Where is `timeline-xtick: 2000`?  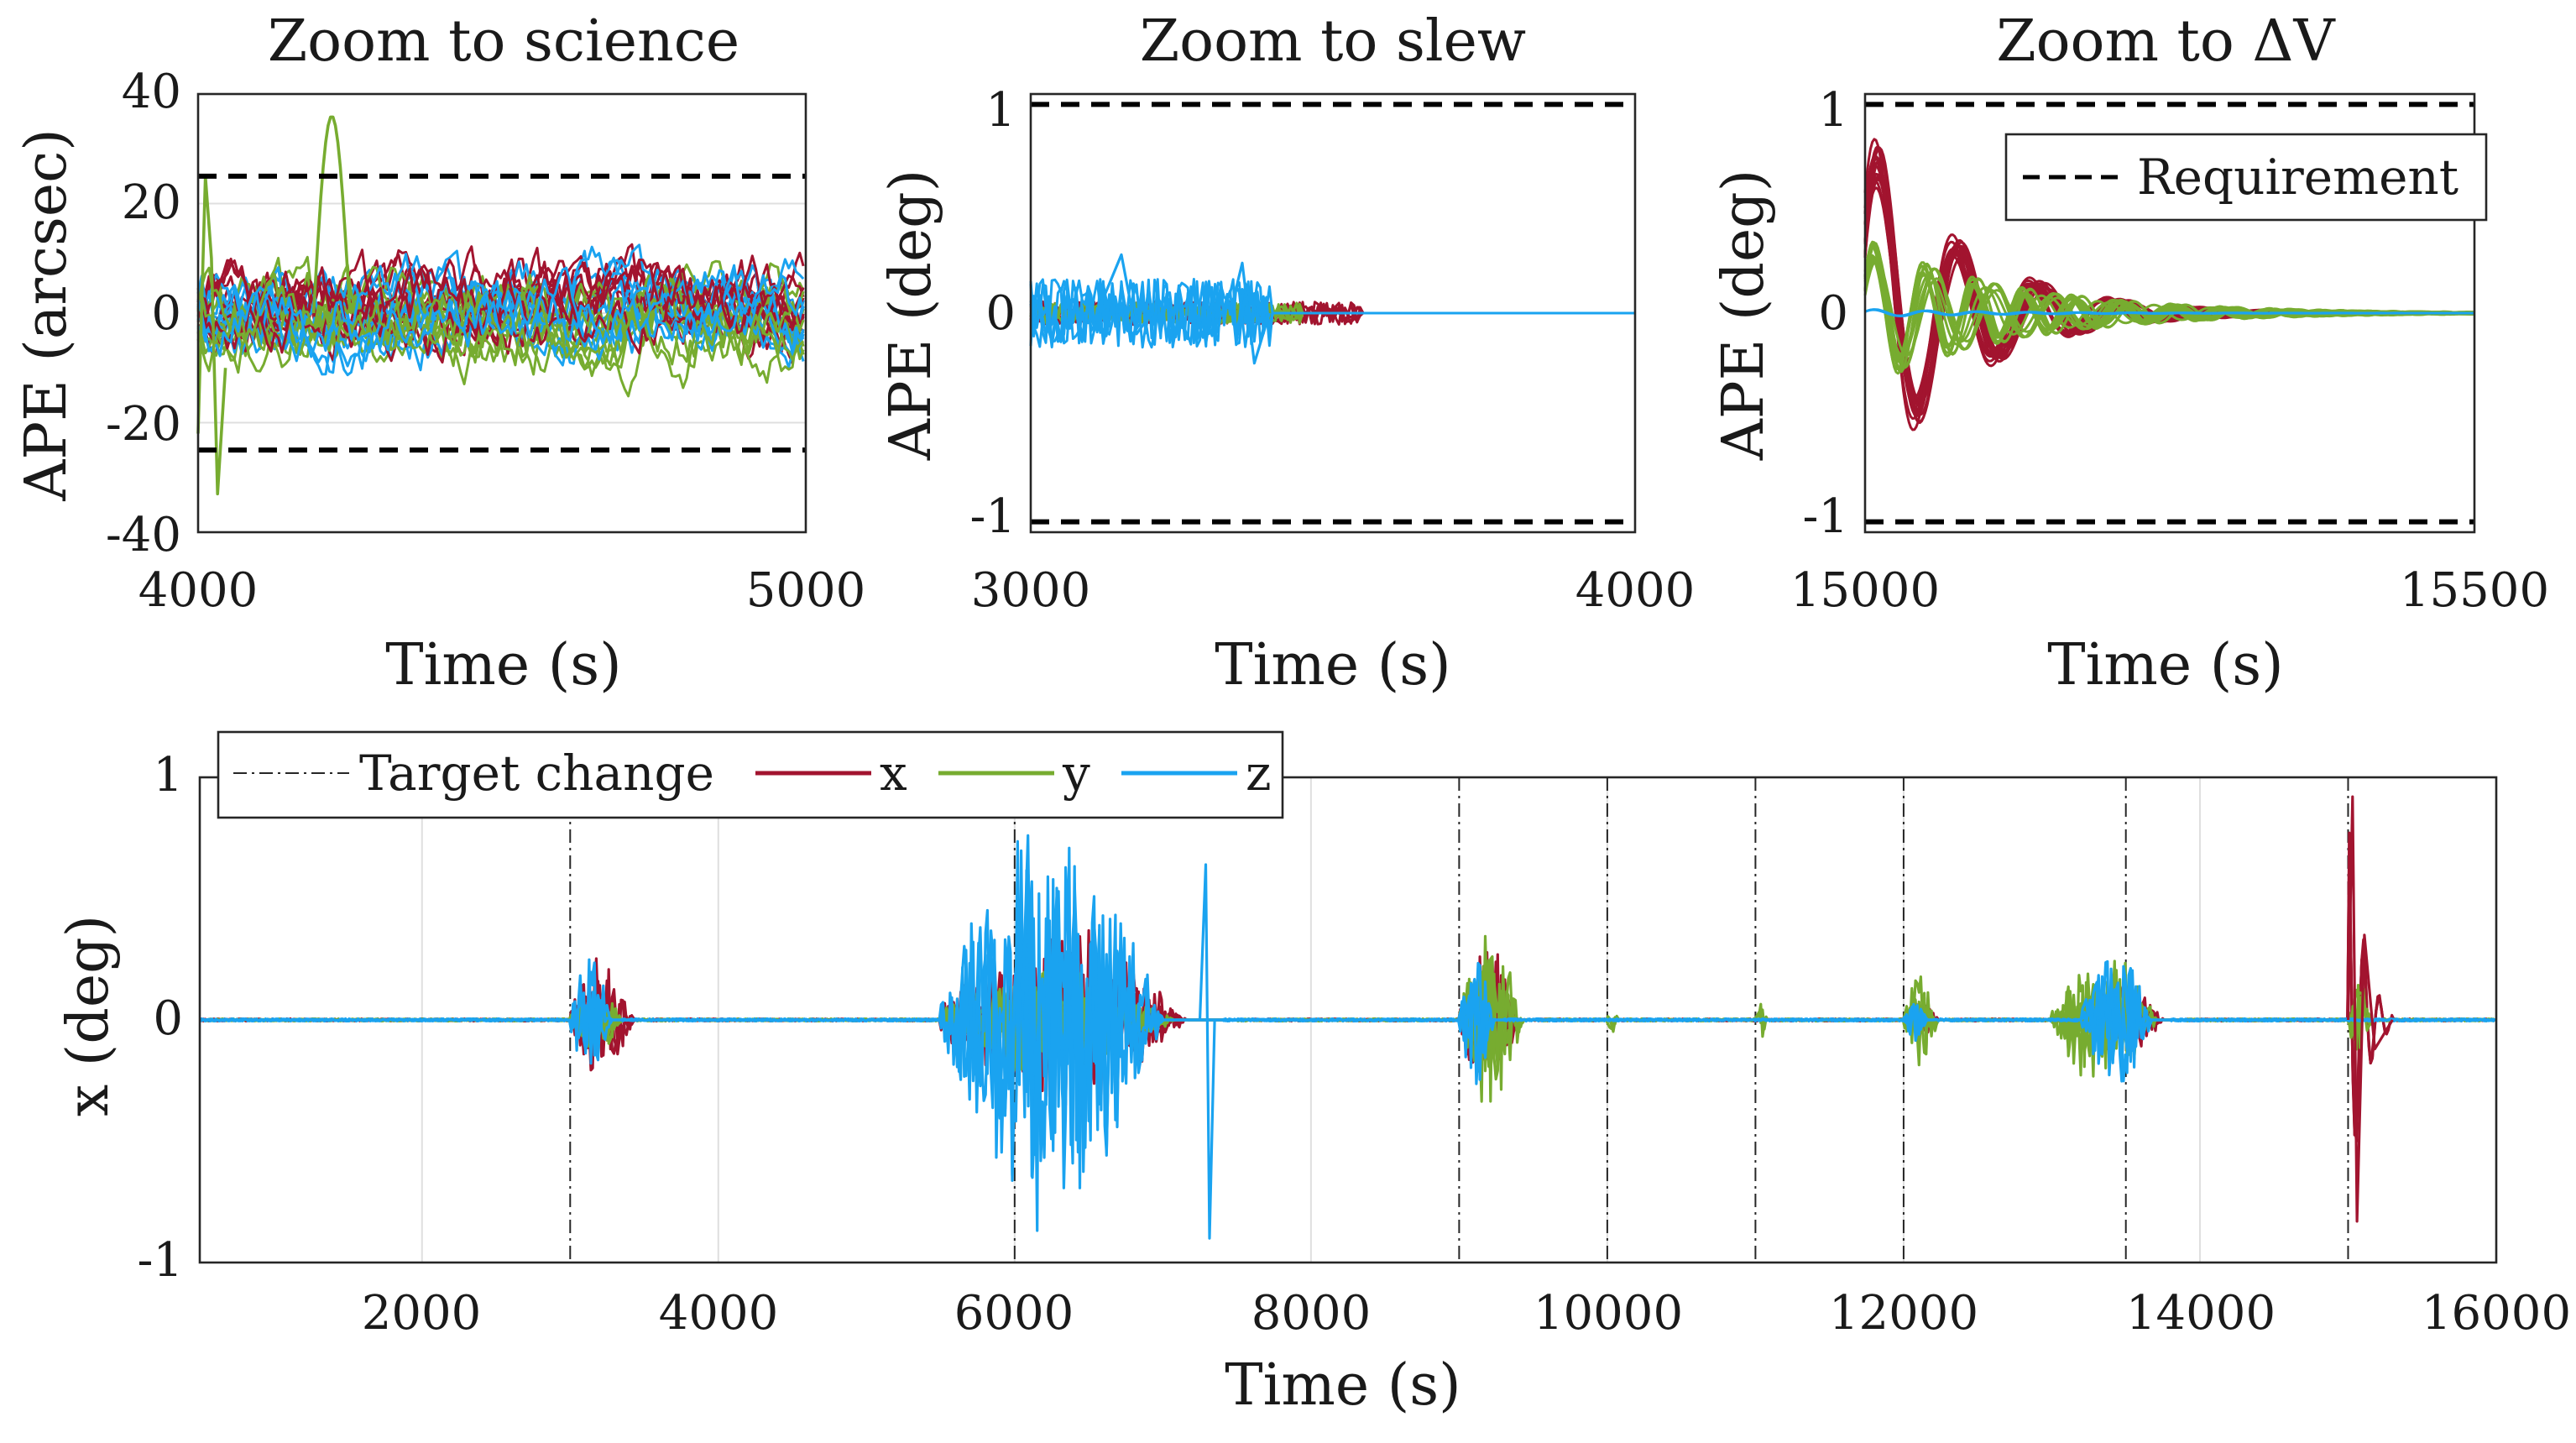
timeline-xtick: 2000 is located at coordinates (422, 1313).